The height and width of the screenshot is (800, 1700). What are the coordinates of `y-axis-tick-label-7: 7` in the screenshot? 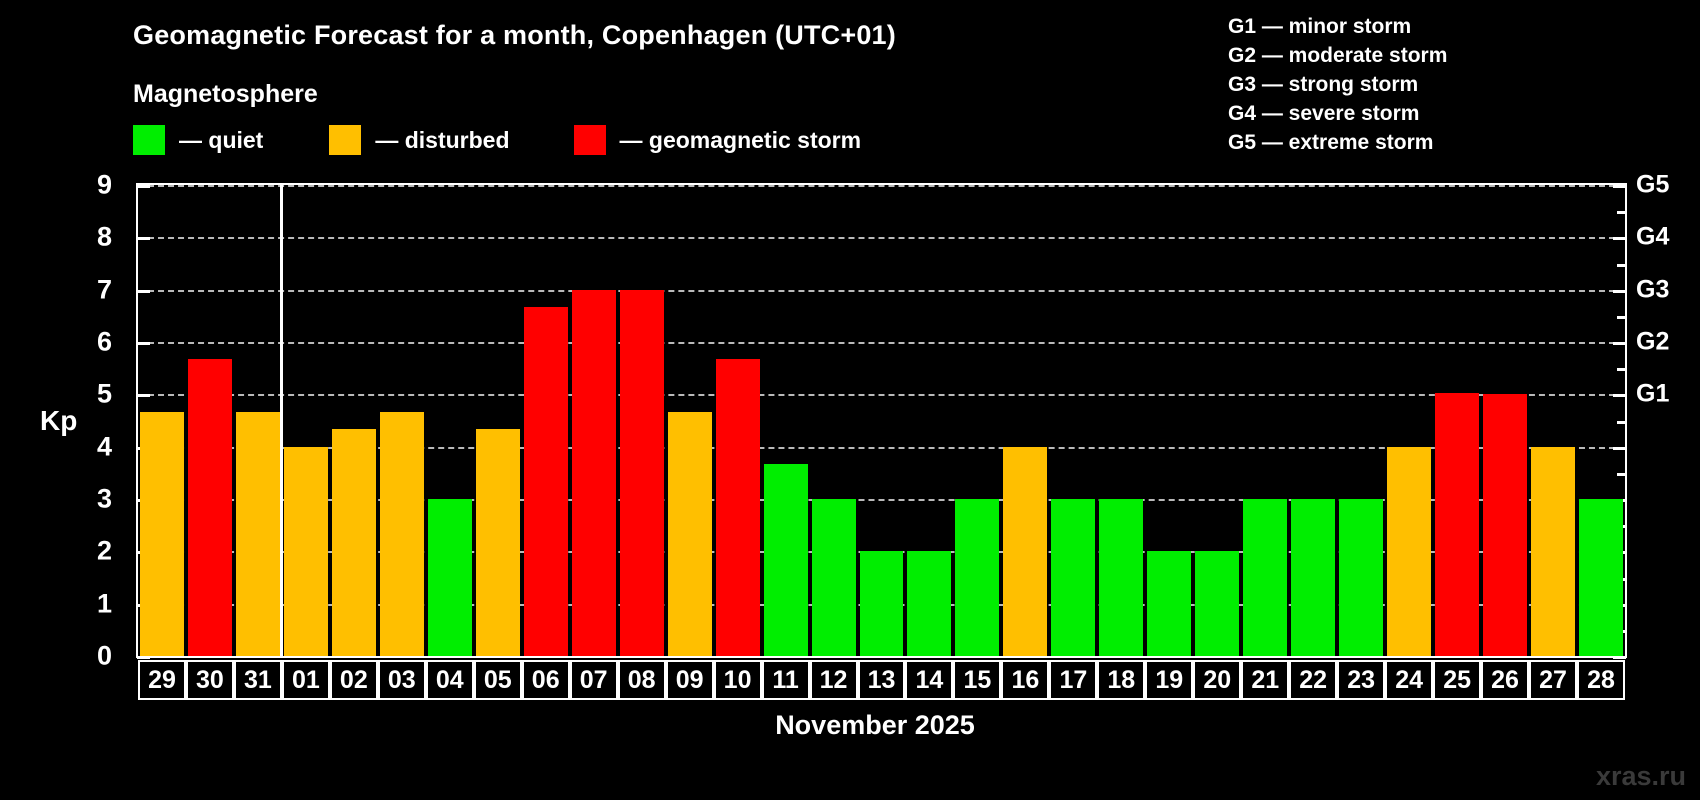 It's located at (104, 289).